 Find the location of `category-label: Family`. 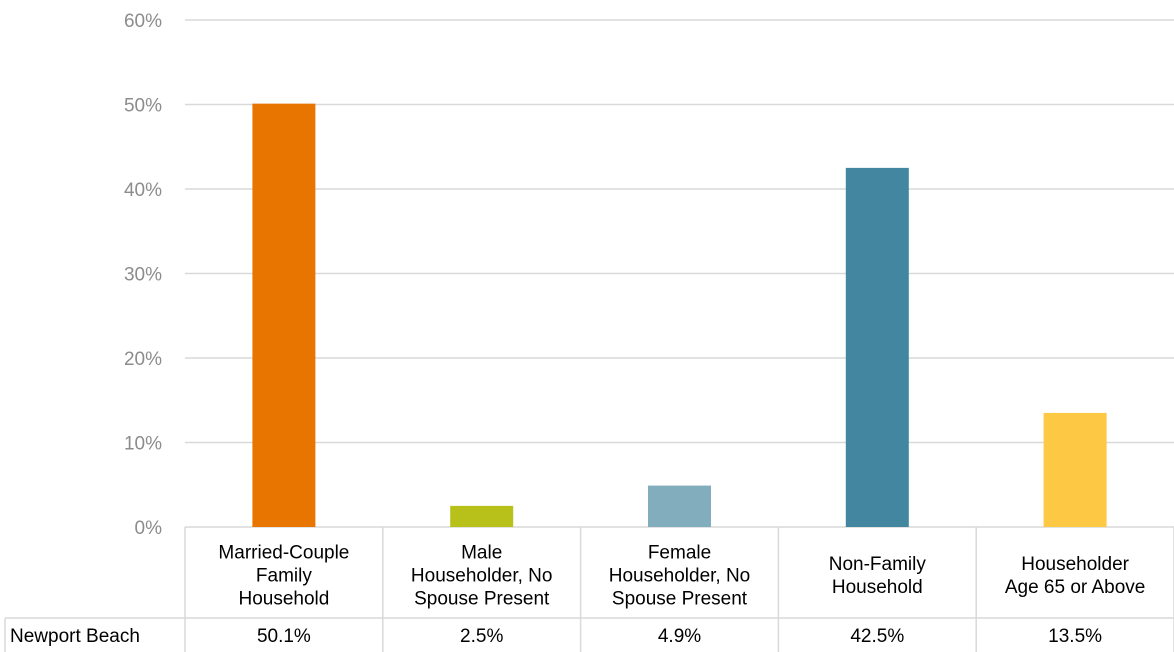

category-label: Family is located at coordinates (284, 576).